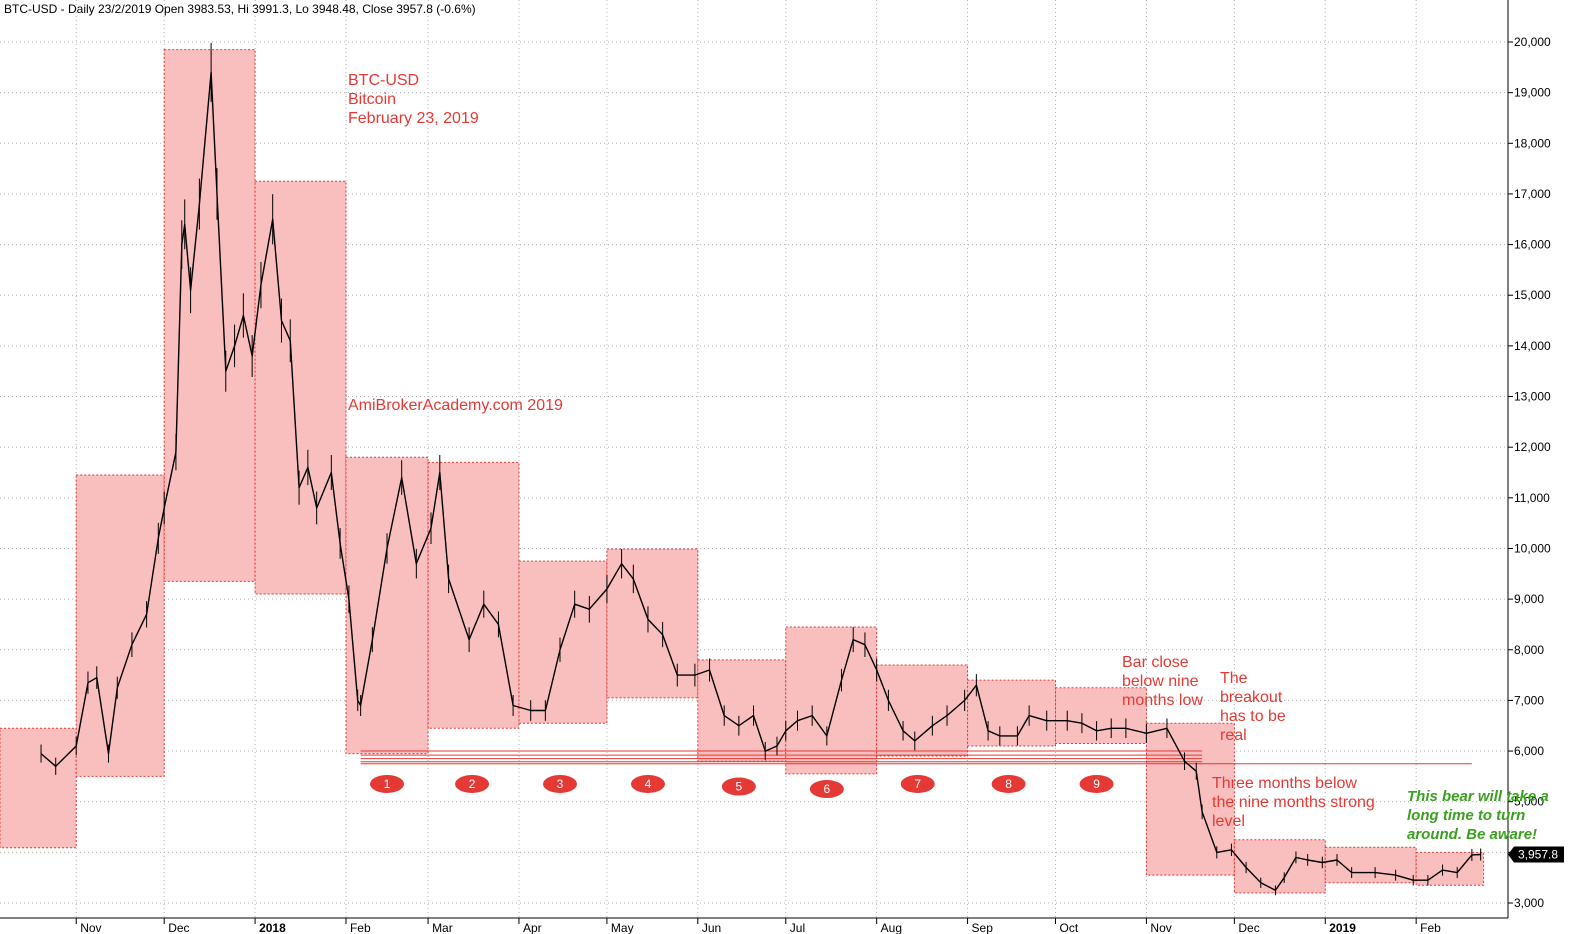 This screenshot has width=1580, height=934. Describe the element at coordinates (1532, 143) in the screenshot. I see `y-tick-label: 18,000` at that location.